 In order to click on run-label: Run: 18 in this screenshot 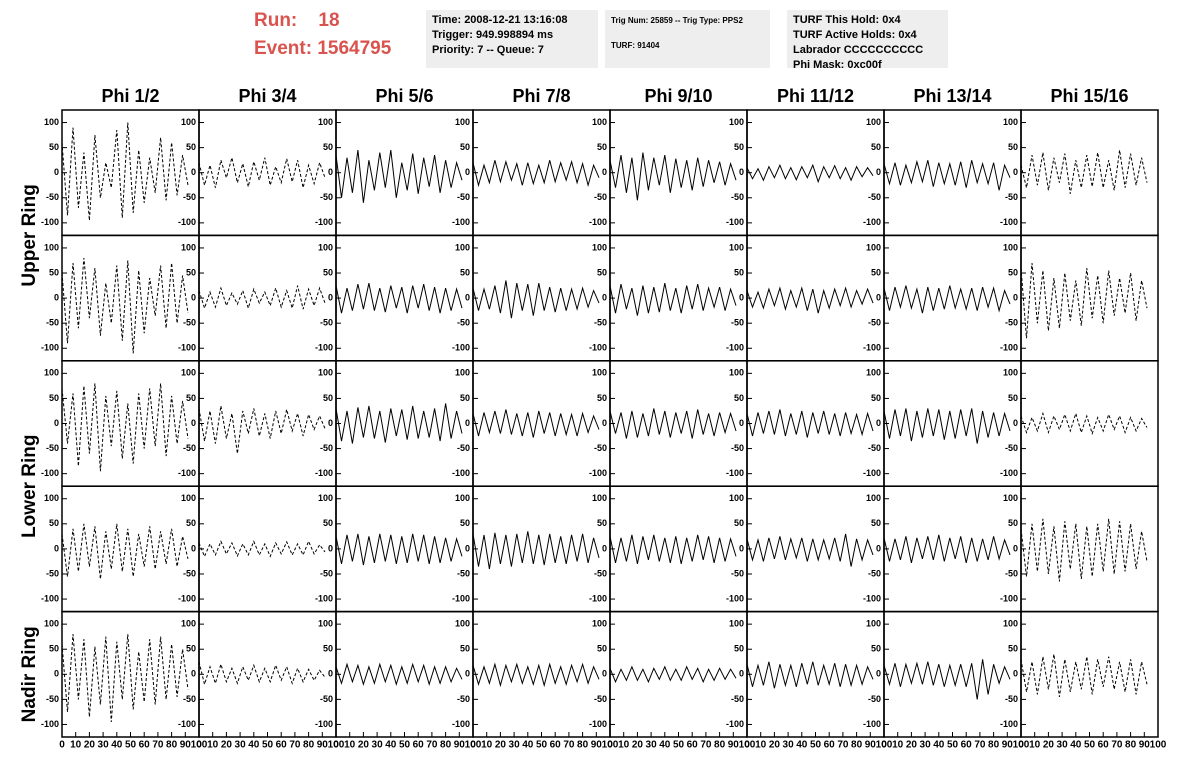, I will do `click(297, 20)`.